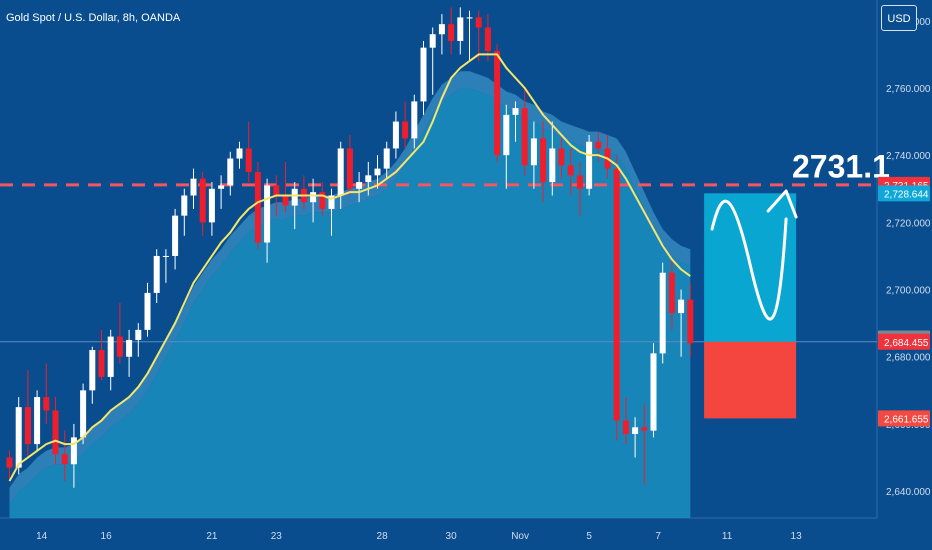  Describe the element at coordinates (383, 536) in the screenshot. I see `x-tick-label: 28` at that location.